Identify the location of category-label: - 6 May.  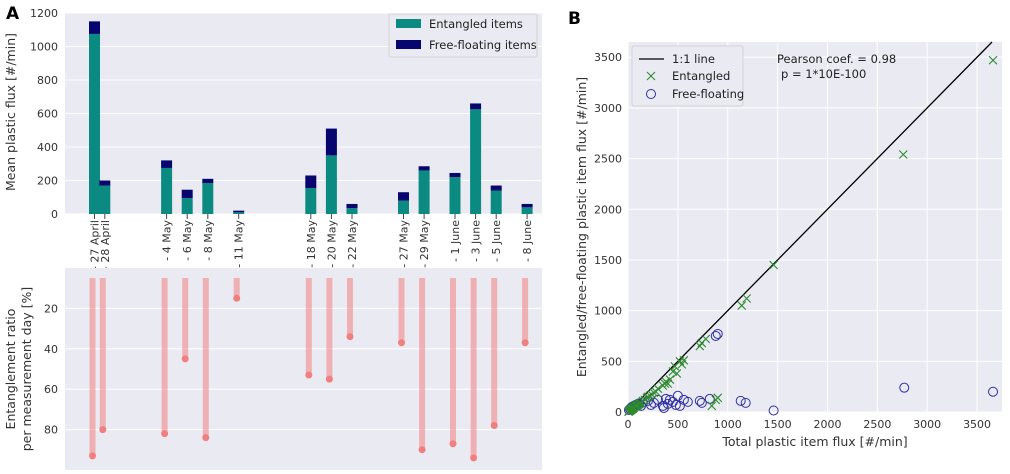
(187, 240).